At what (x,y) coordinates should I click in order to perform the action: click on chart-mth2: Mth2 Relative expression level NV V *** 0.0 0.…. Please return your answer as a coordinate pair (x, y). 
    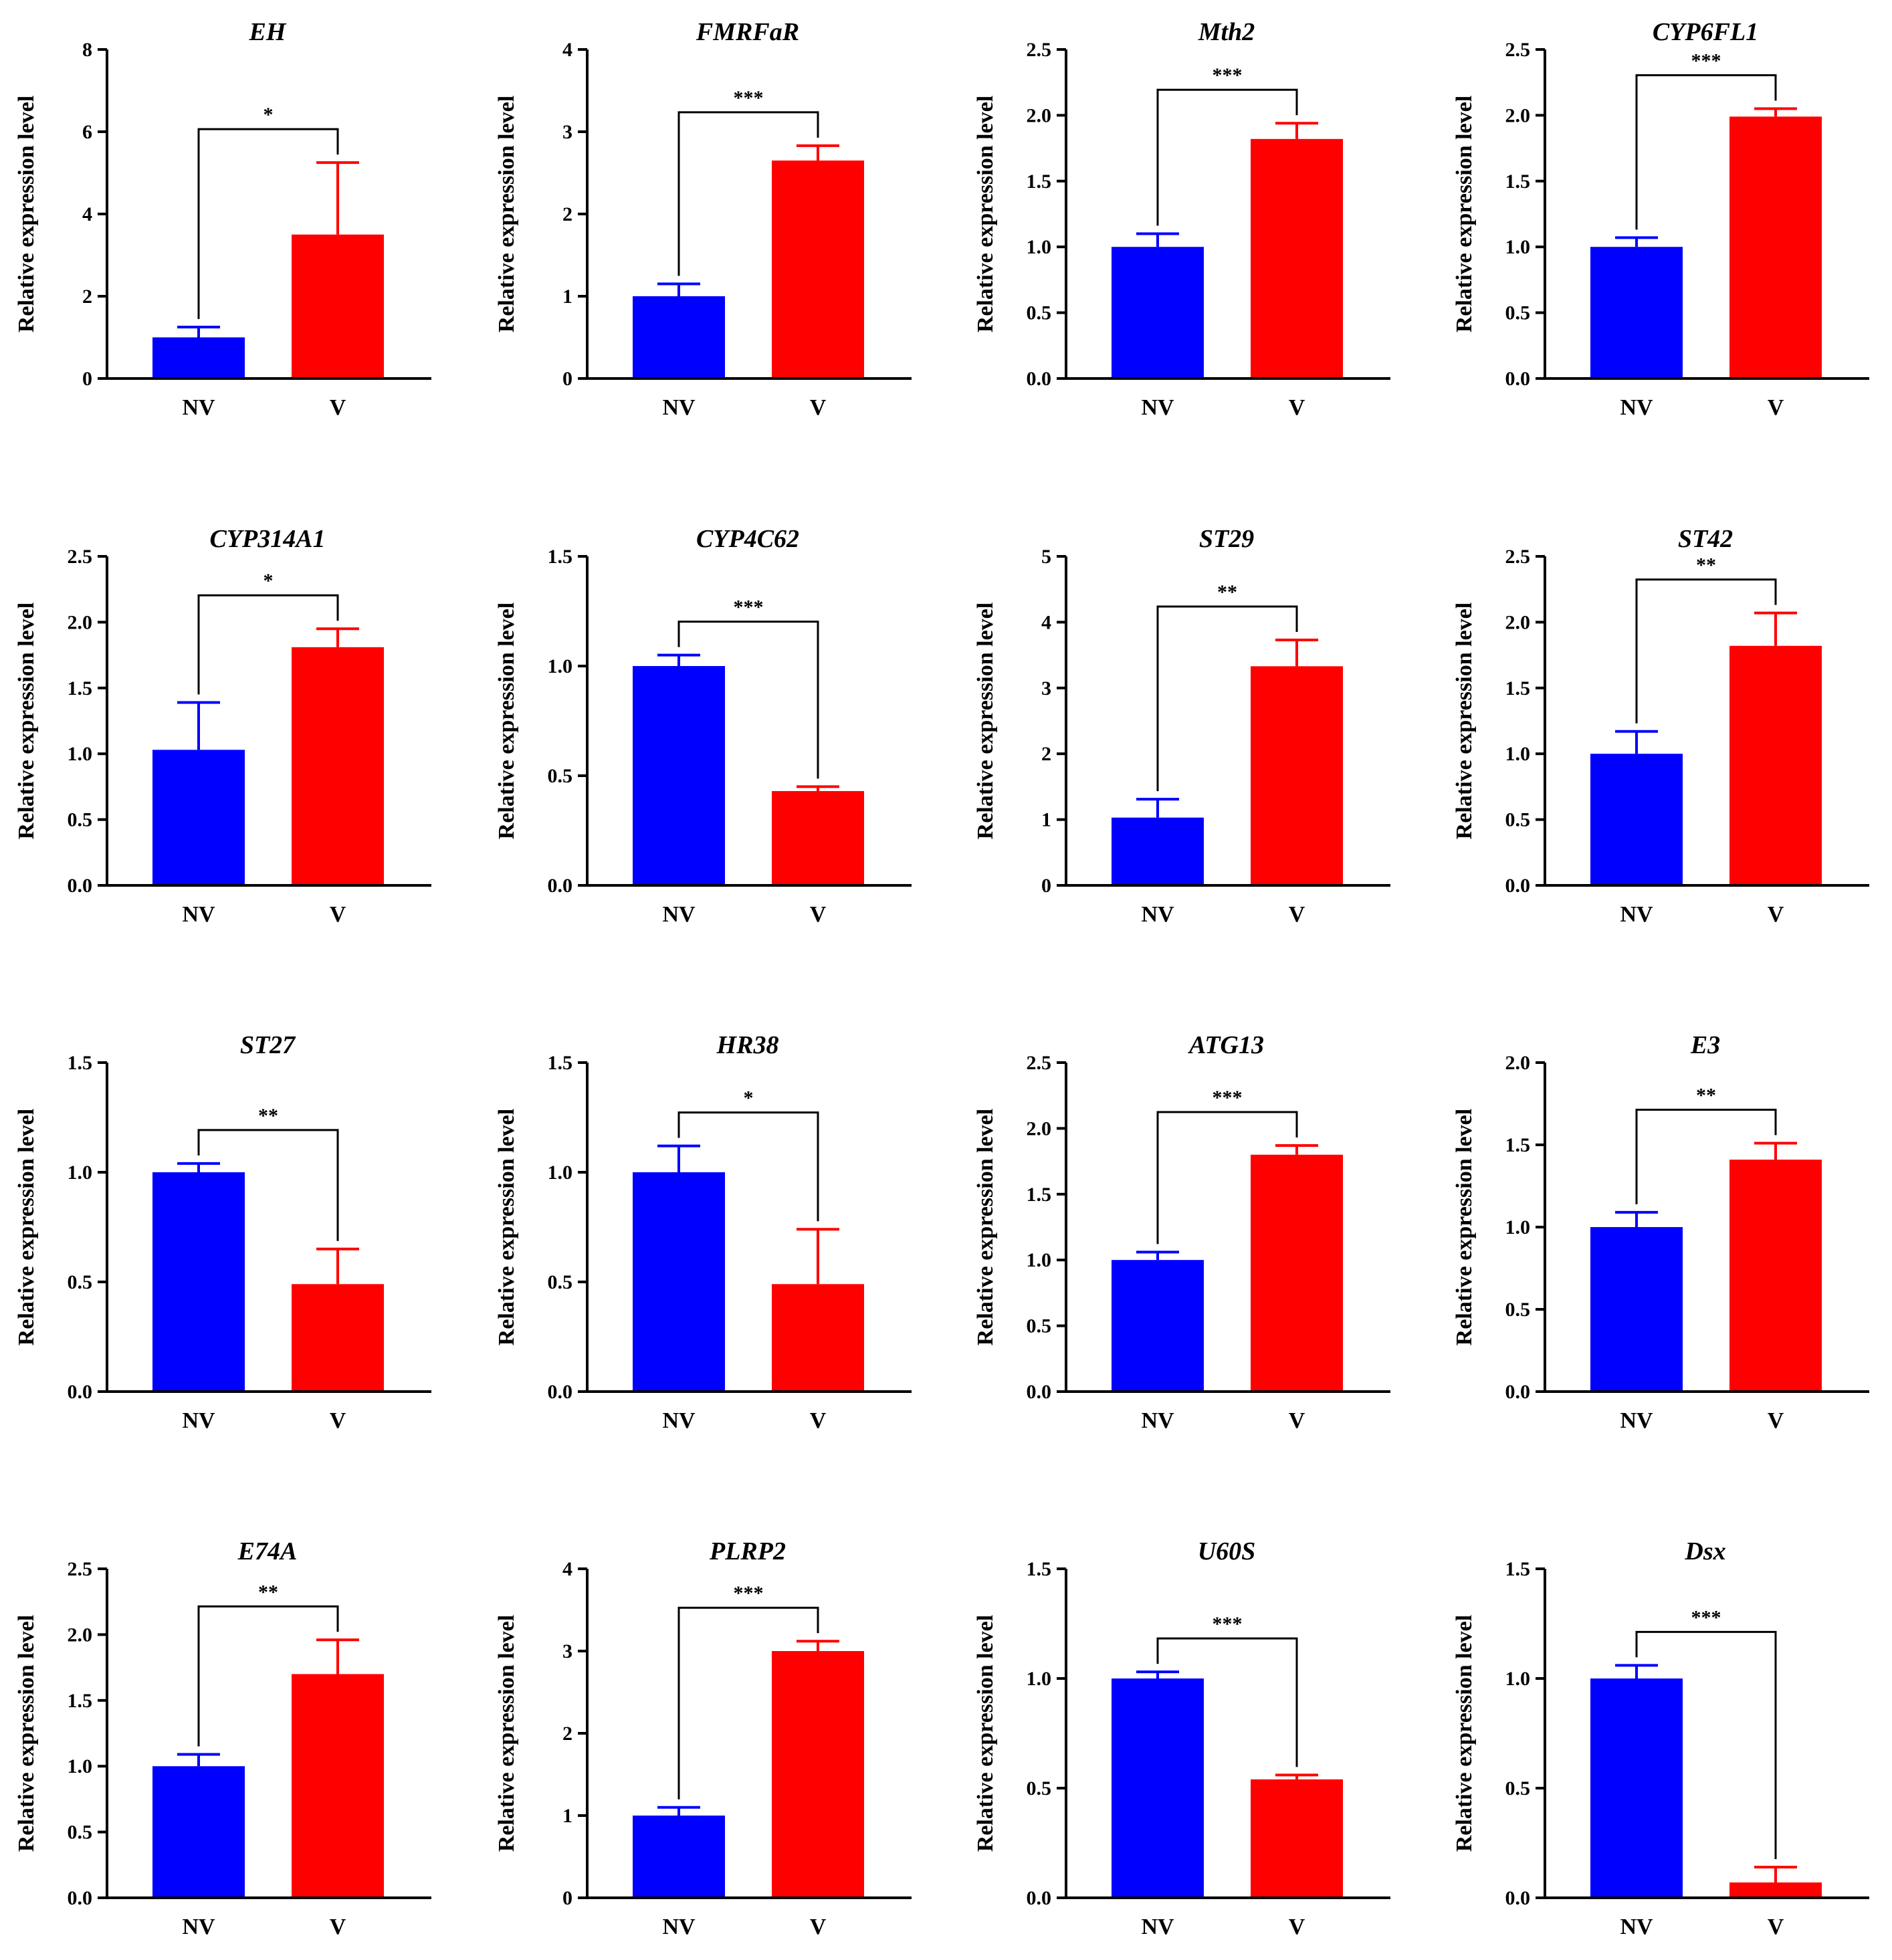
    Looking at the image, I should click on (1181, 219).